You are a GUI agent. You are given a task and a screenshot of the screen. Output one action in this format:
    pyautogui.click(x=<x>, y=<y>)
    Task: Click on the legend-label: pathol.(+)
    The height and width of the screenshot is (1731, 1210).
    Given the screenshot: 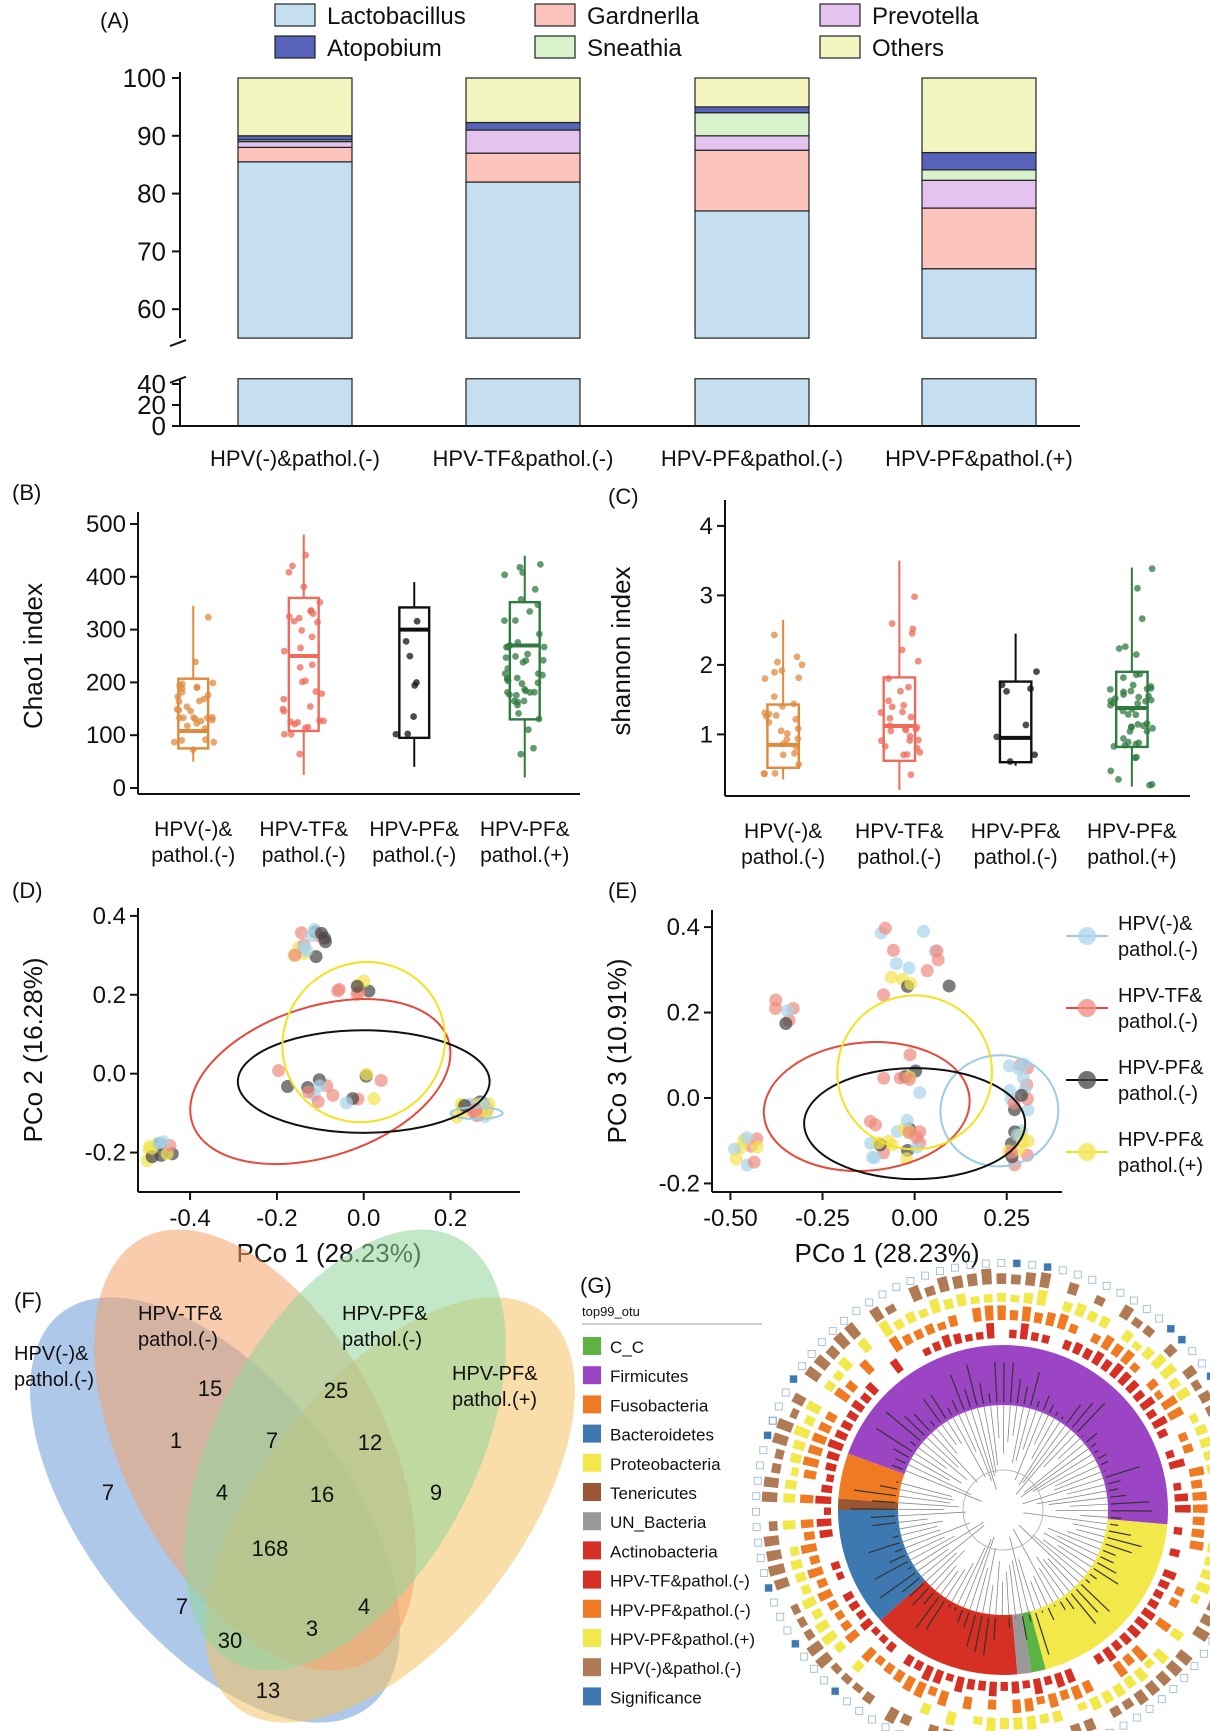 What is the action you would take?
    pyautogui.click(x=1160, y=1166)
    